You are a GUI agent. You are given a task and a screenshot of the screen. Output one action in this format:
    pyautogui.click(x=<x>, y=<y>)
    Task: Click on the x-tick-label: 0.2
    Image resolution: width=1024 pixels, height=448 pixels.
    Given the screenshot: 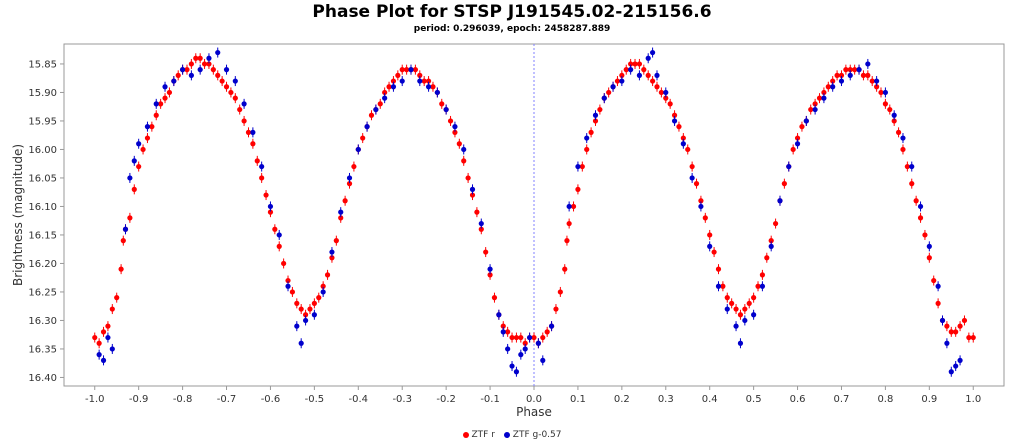 What is the action you would take?
    pyautogui.click(x=622, y=399)
    